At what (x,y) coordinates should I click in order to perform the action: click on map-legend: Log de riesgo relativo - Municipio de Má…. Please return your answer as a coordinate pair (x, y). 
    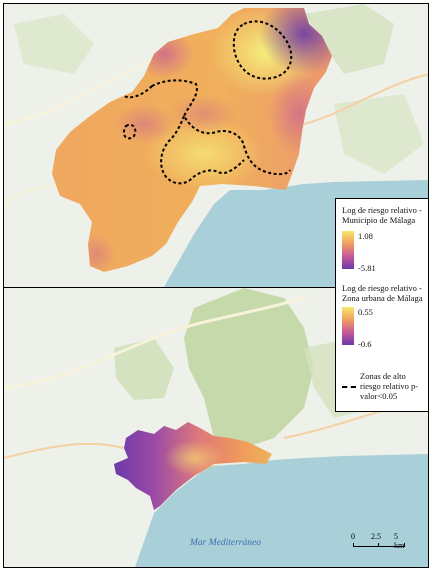
    Looking at the image, I should click on (381, 305).